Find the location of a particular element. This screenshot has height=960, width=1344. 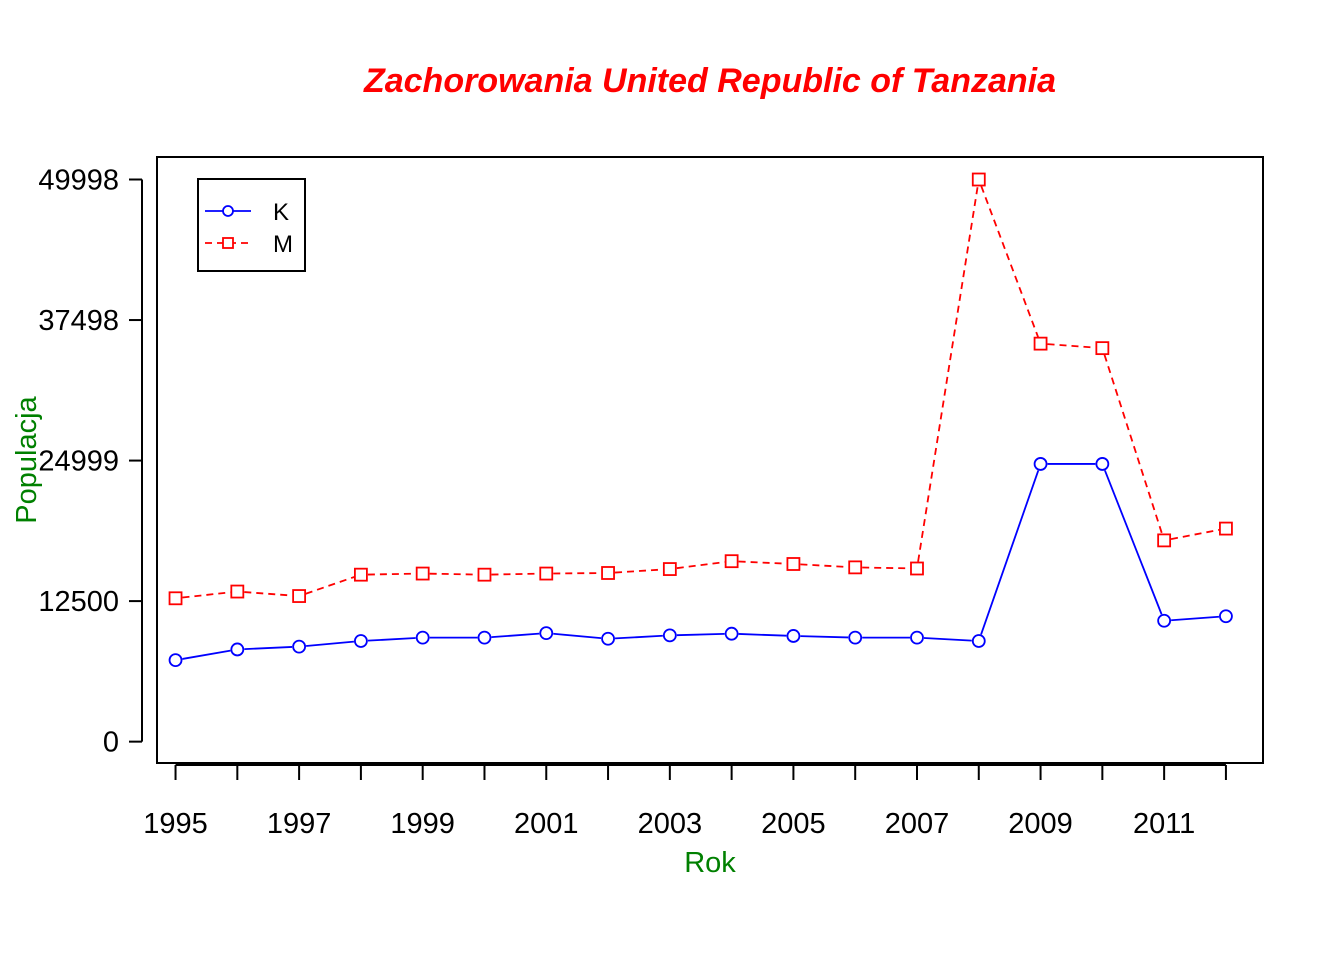

x-axis-label: Rok is located at coordinates (710, 863).